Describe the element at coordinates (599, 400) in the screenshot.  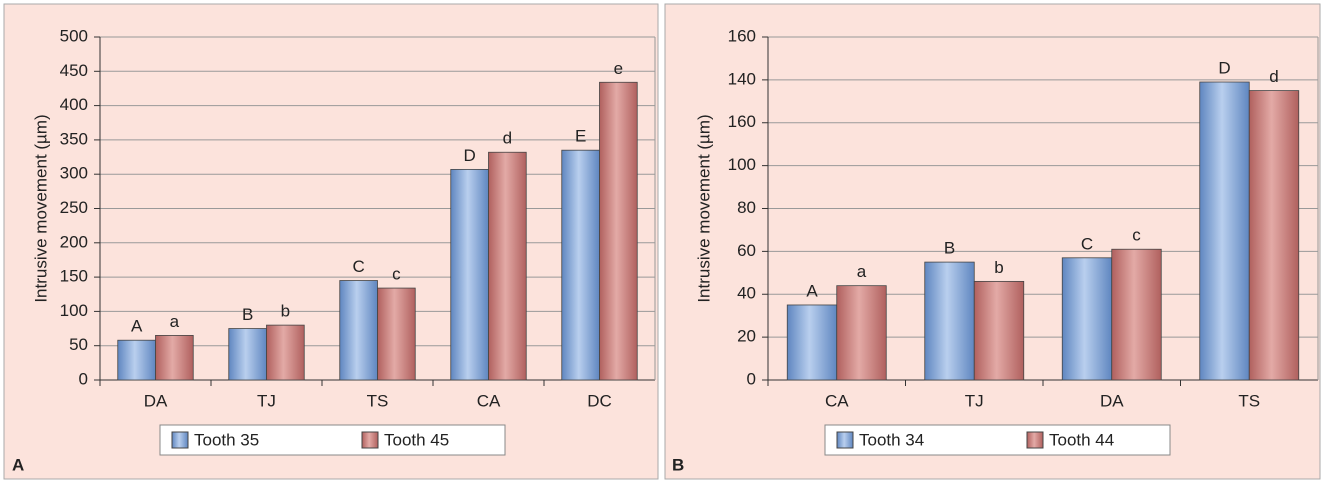
I see `x-tick-label: DC` at that location.